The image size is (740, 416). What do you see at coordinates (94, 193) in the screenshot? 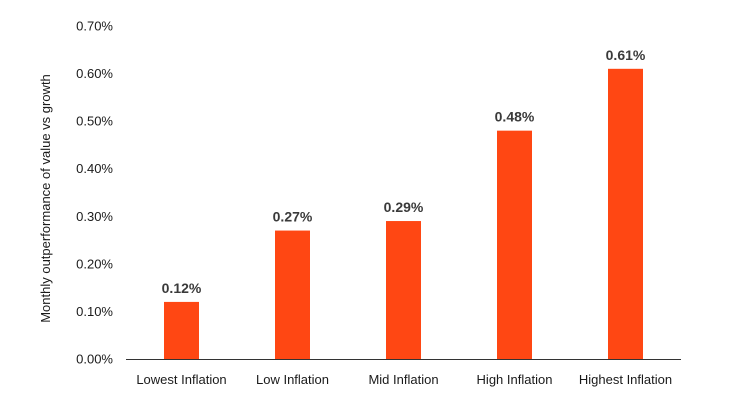
I see `y-axis-ticks: 0.00% 0.10% 0.20% 0.30% 0.40% 0.50% 0.60% 0.70%` at bounding box center [94, 193].